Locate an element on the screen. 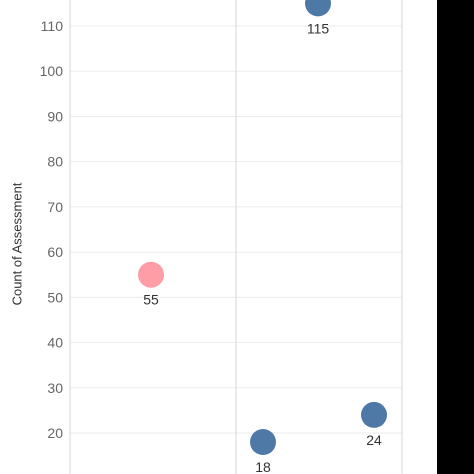 The width and height of the screenshot is (474, 474). y-tick-label-90: 90 is located at coordinates (55, 116).